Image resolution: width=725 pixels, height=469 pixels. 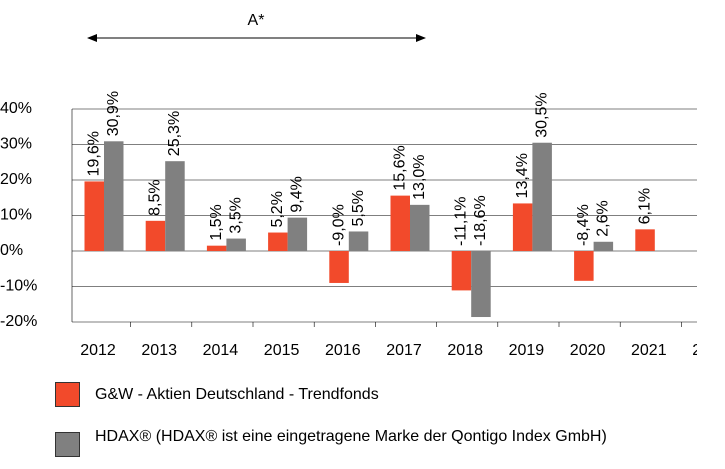 What do you see at coordinates (159, 350) in the screenshot?
I see `x-tick-label: 2013` at bounding box center [159, 350].